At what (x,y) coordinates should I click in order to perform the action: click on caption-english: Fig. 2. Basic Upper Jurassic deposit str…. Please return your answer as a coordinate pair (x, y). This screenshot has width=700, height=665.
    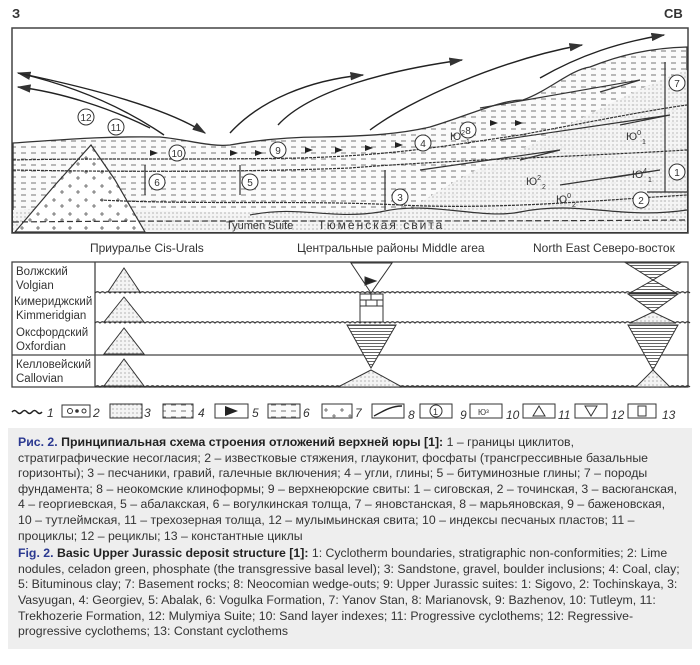
    Looking at the image, I should click on (350, 593).